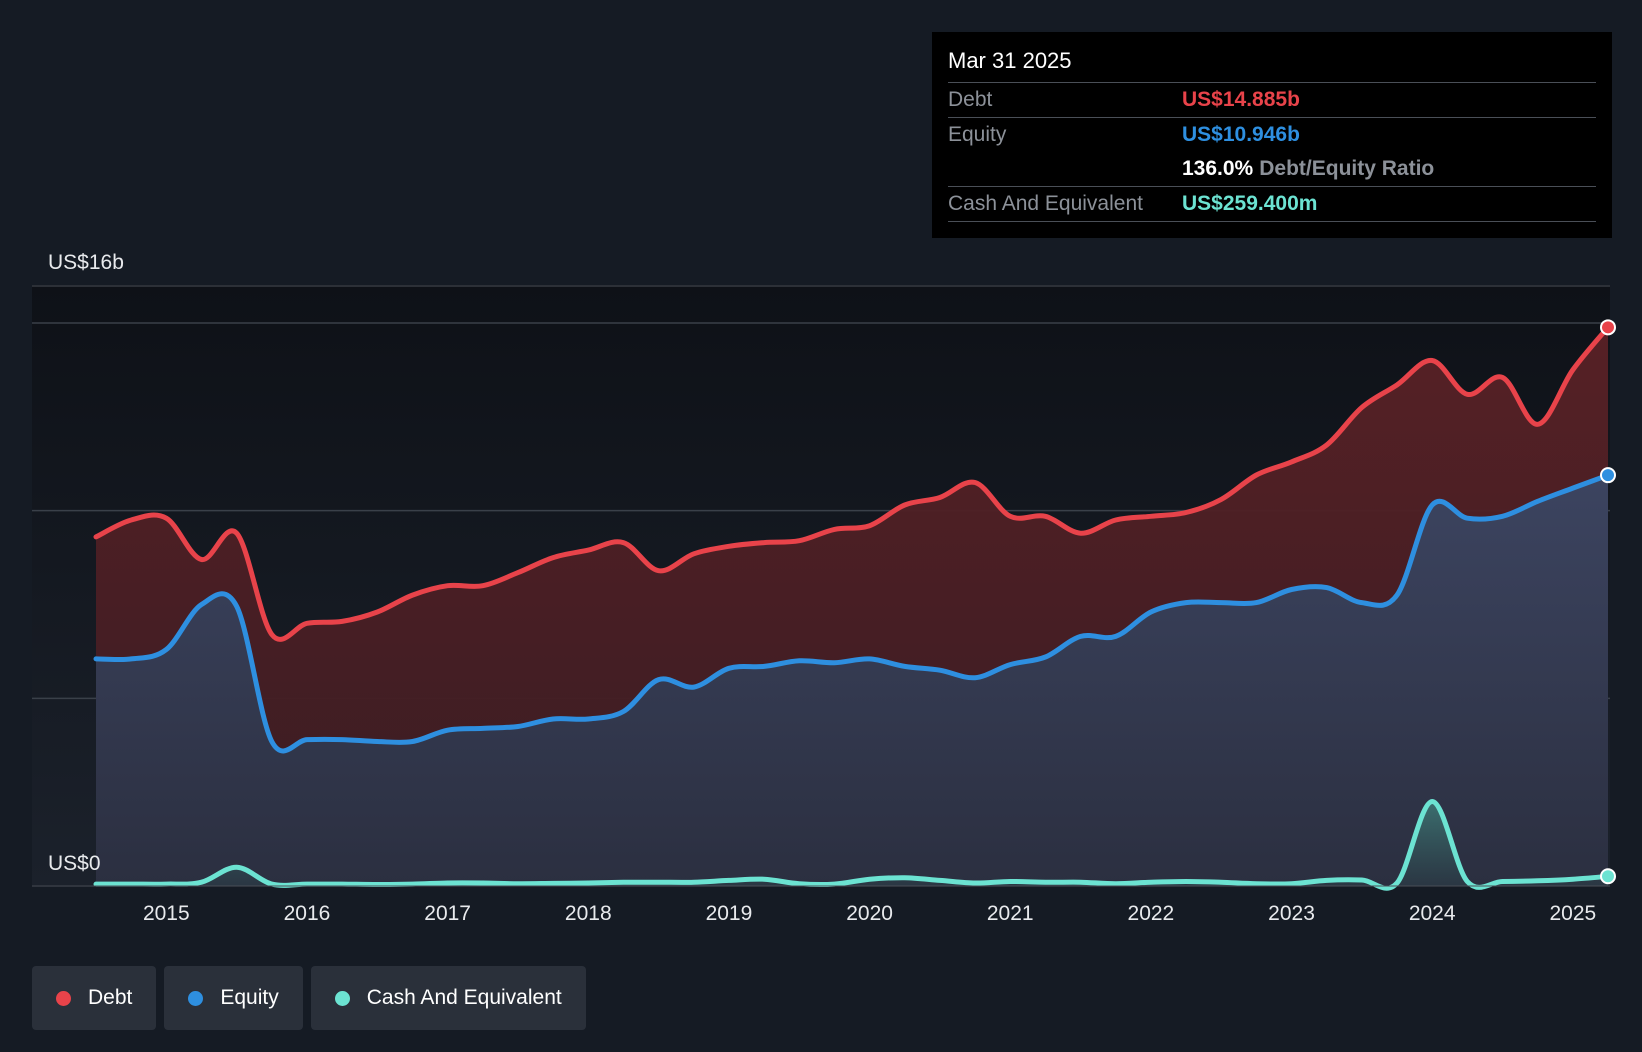  I want to click on x-tick-label: 2024, so click(1432, 913).